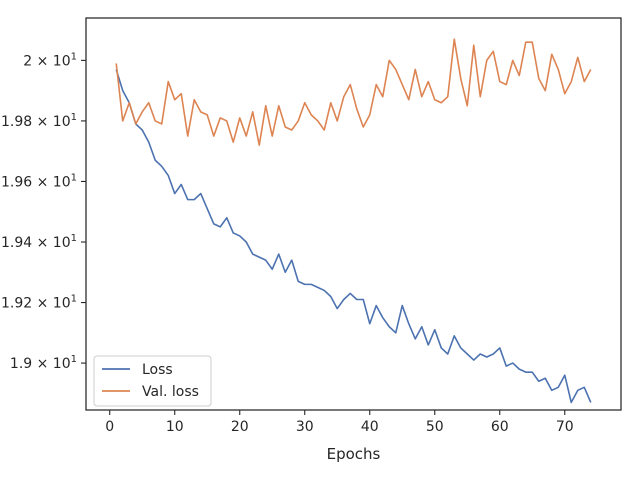  I want to click on x-axis-label: Epochs, so click(354, 454).